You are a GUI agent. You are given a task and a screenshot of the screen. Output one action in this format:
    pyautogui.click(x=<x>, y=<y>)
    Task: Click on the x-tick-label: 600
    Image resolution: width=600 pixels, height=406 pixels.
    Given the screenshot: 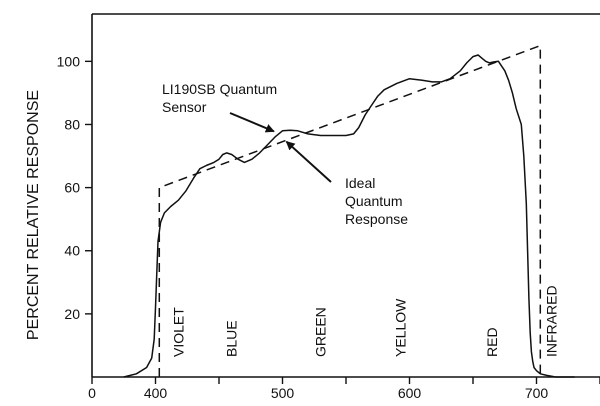 What is the action you would take?
    pyautogui.click(x=410, y=393)
    